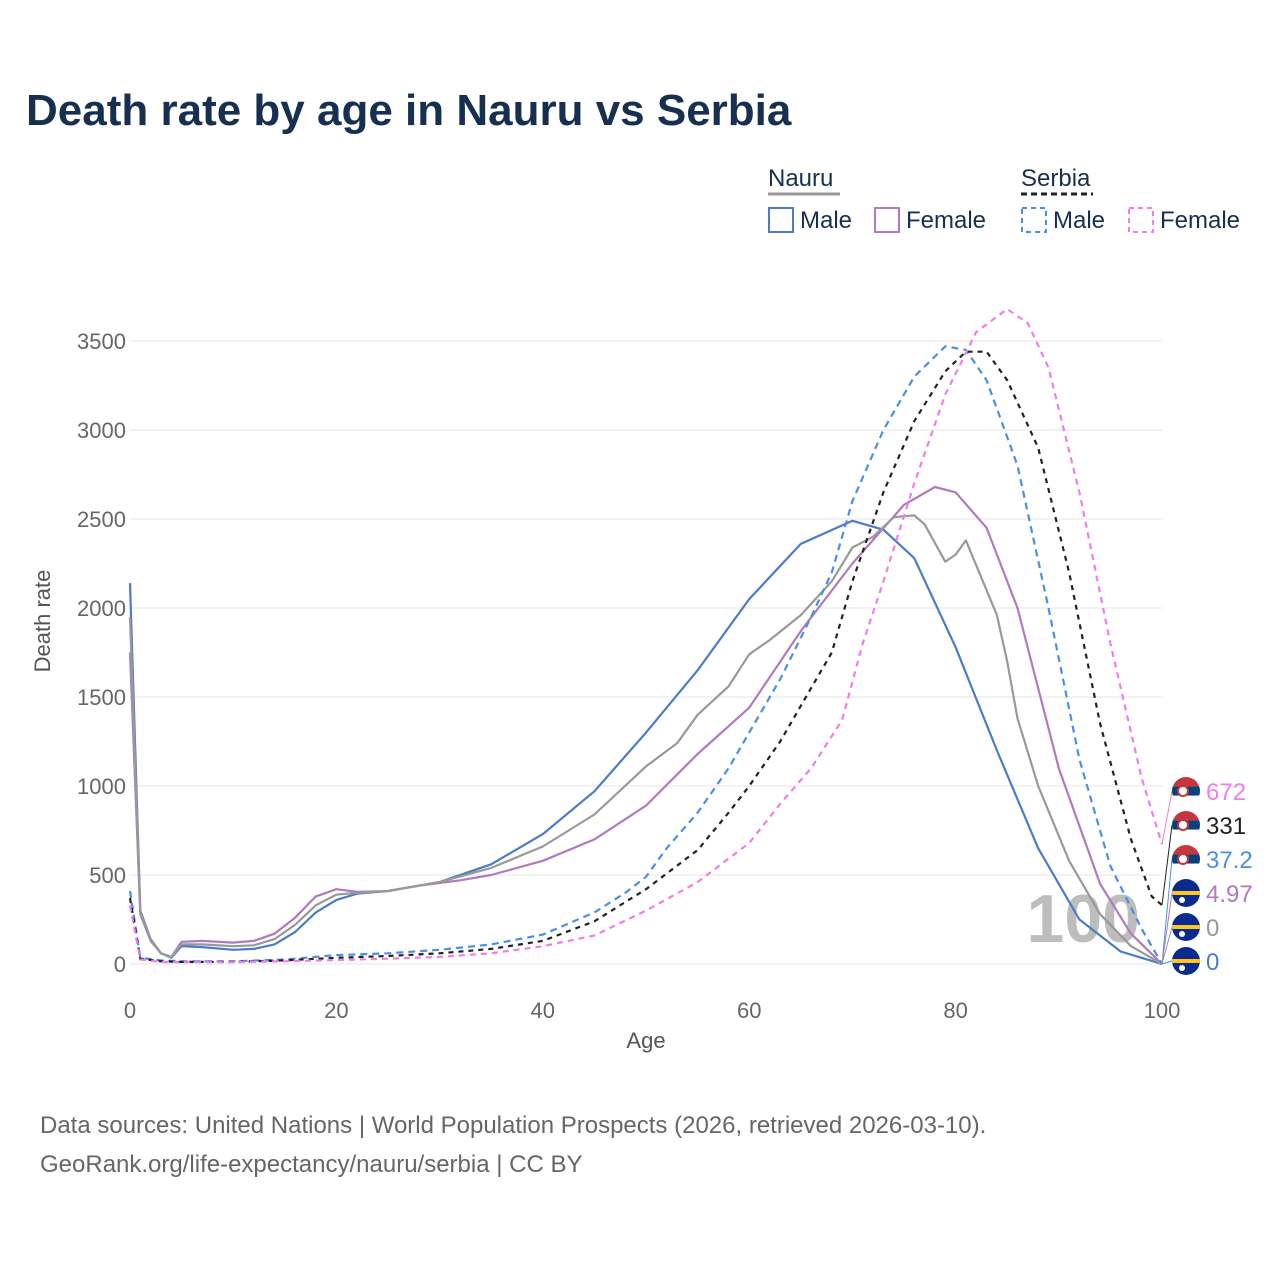 The image size is (1280, 1280). I want to click on legend-serbia-female-label: Female, so click(1200, 220).